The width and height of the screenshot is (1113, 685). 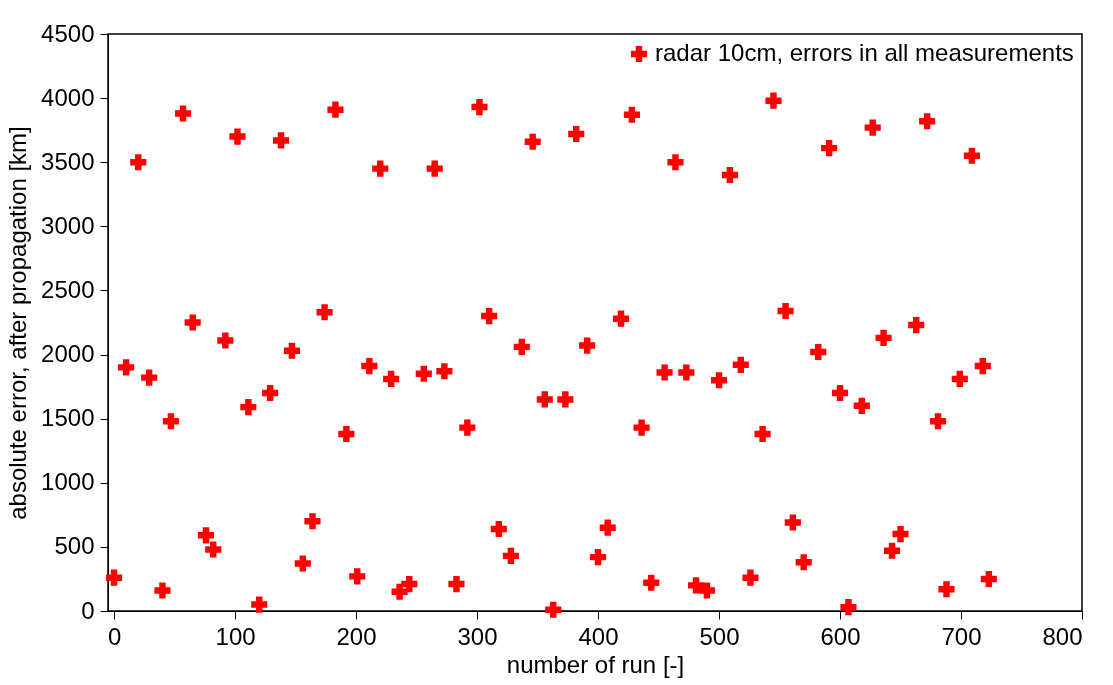 I want to click on y-tick-label: 4000, so click(x=68, y=97).